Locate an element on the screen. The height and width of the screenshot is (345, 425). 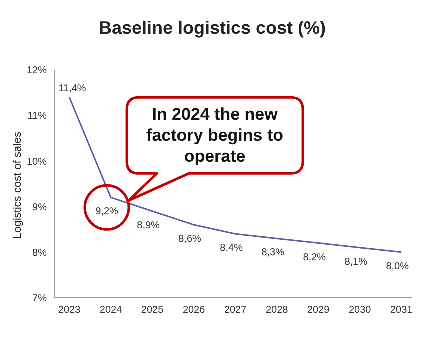
data-label: 9,2% is located at coordinates (107, 212).